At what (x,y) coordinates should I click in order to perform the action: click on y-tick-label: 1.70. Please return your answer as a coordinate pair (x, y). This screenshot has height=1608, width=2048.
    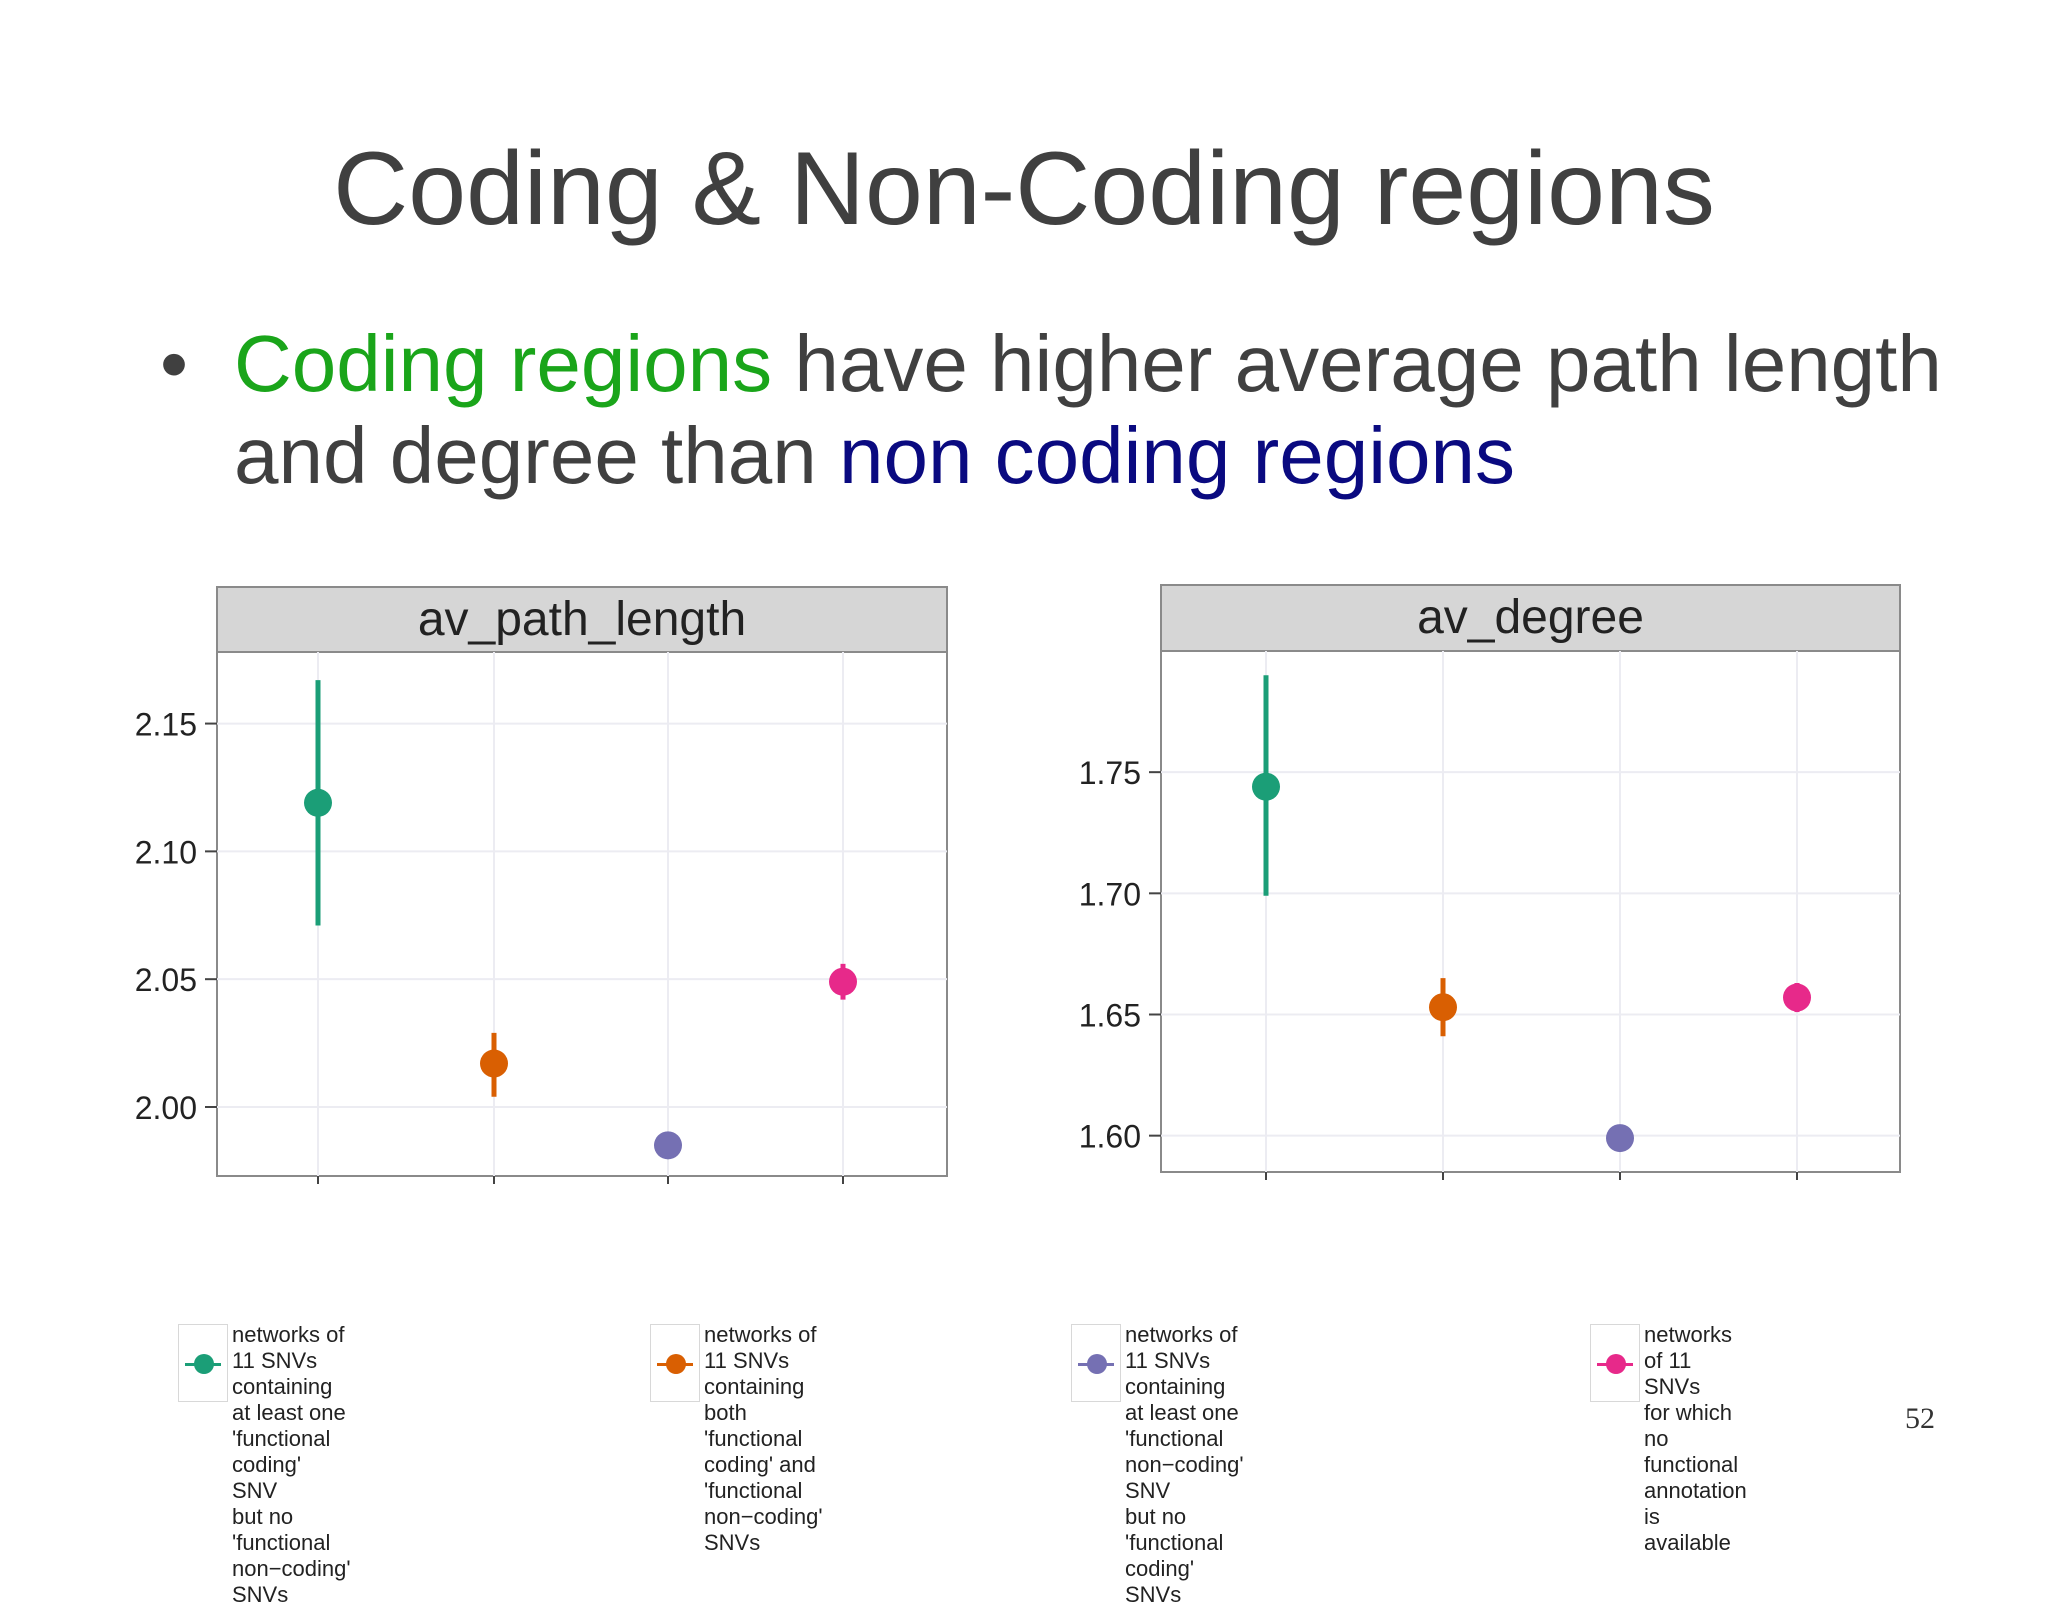
    Looking at the image, I should click on (1110, 894).